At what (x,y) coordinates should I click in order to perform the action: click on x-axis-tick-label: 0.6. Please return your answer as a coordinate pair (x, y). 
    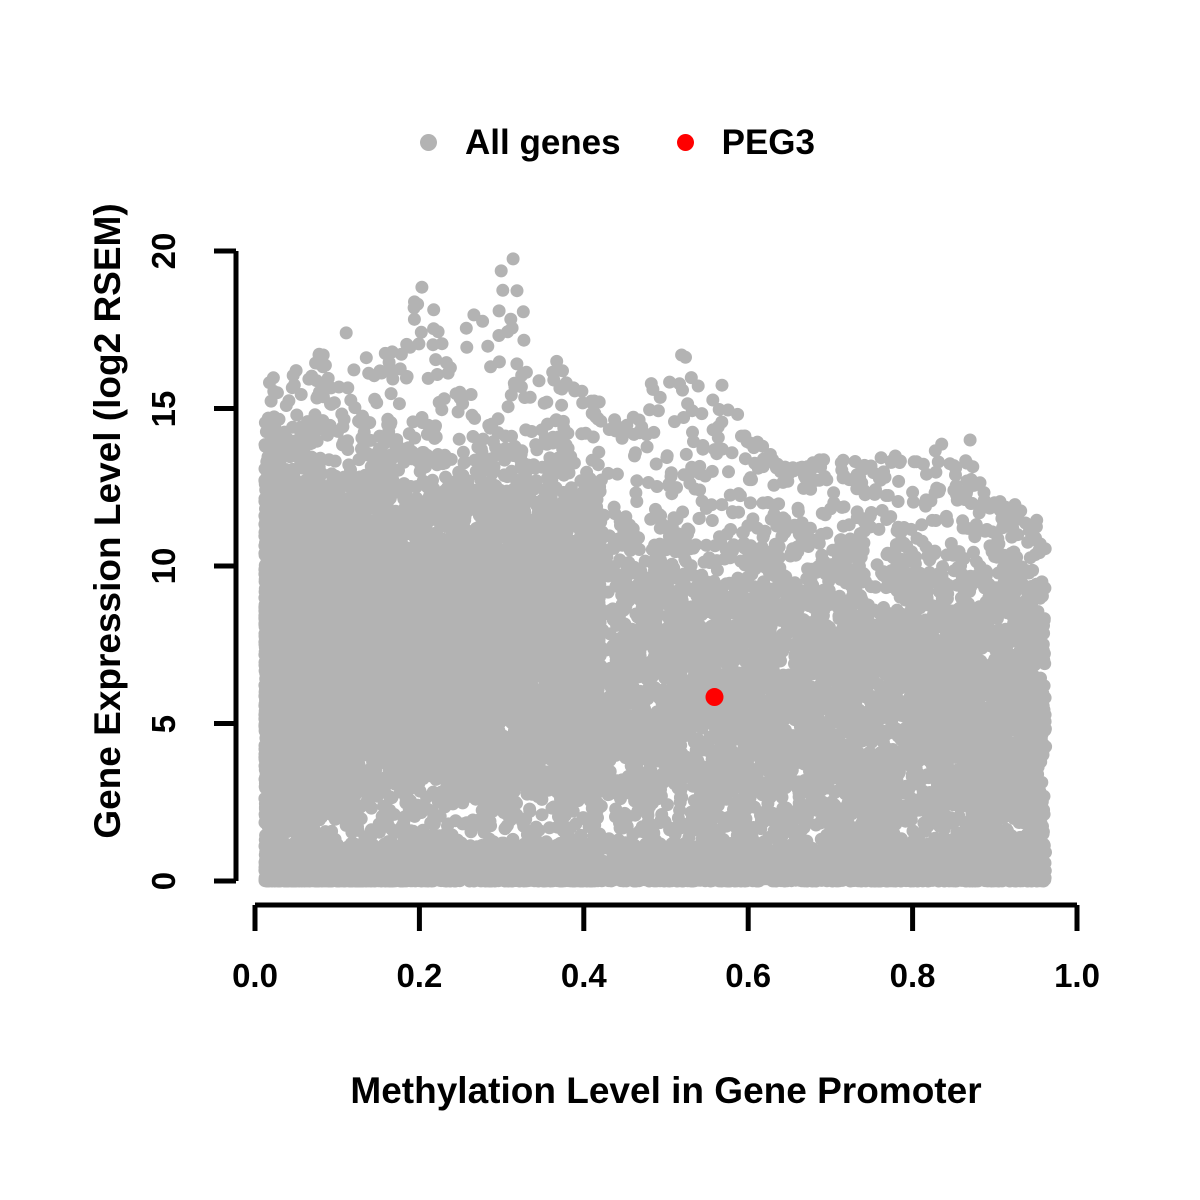
    Looking at the image, I should click on (748, 975).